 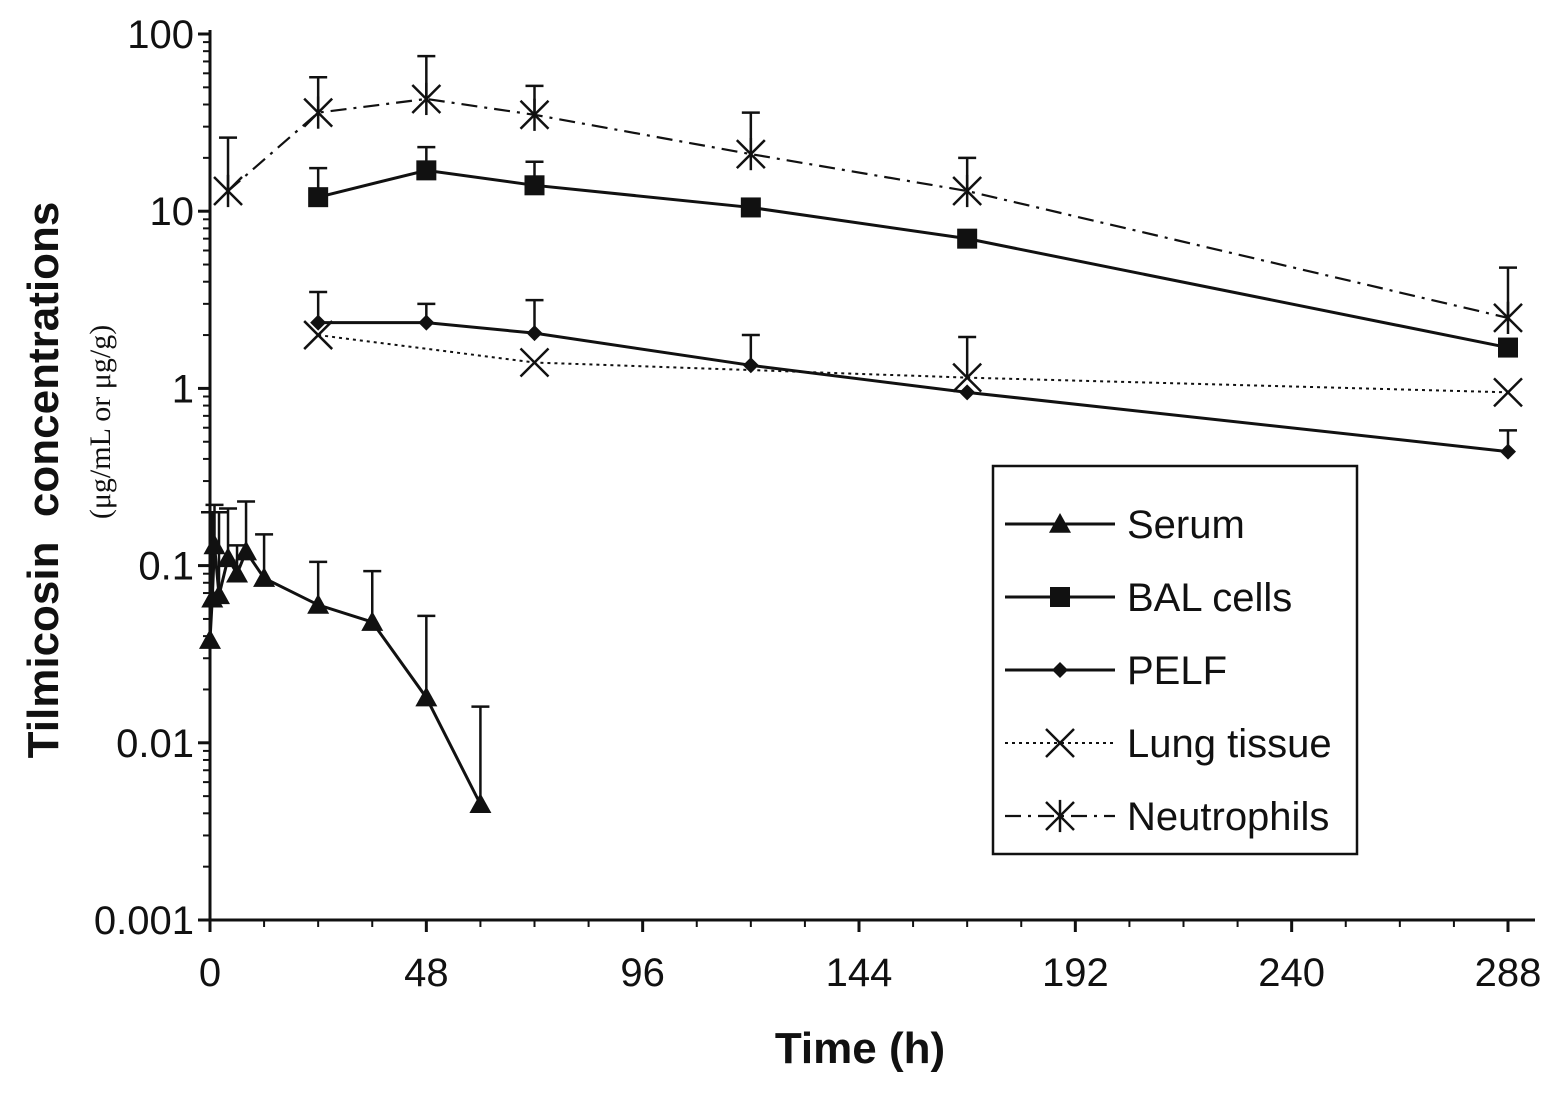 What do you see at coordinates (345, 675) in the screenshot?
I see `series-line-serum` at bounding box center [345, 675].